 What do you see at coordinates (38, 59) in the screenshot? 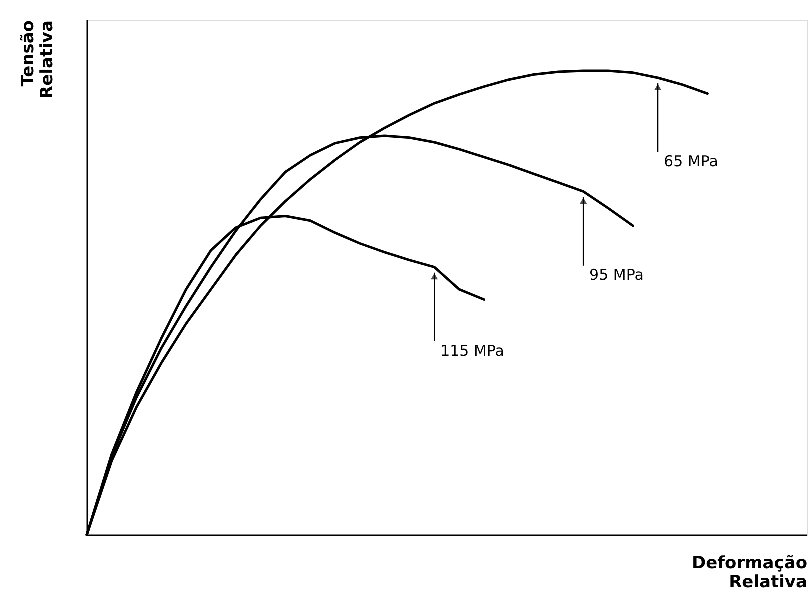
I see `y-axis-title: Tensão Relativa` at bounding box center [38, 59].